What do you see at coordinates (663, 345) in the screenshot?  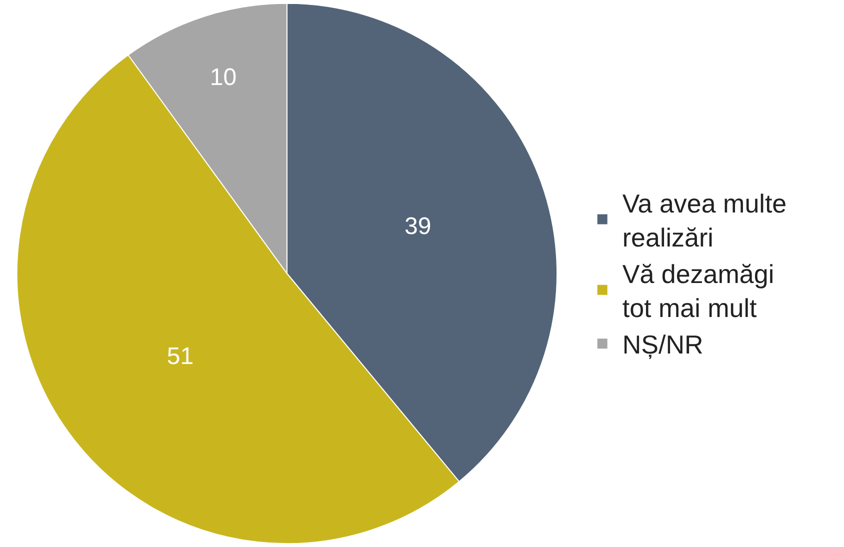 I see `legend-label: NȘ/NR` at bounding box center [663, 345].